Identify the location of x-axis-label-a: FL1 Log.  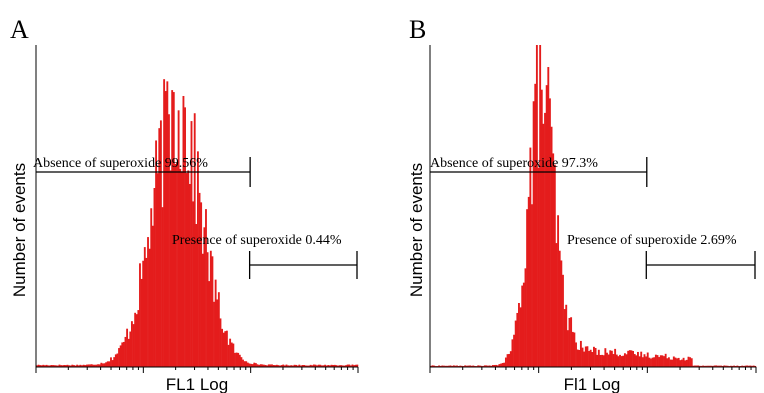
(197, 384).